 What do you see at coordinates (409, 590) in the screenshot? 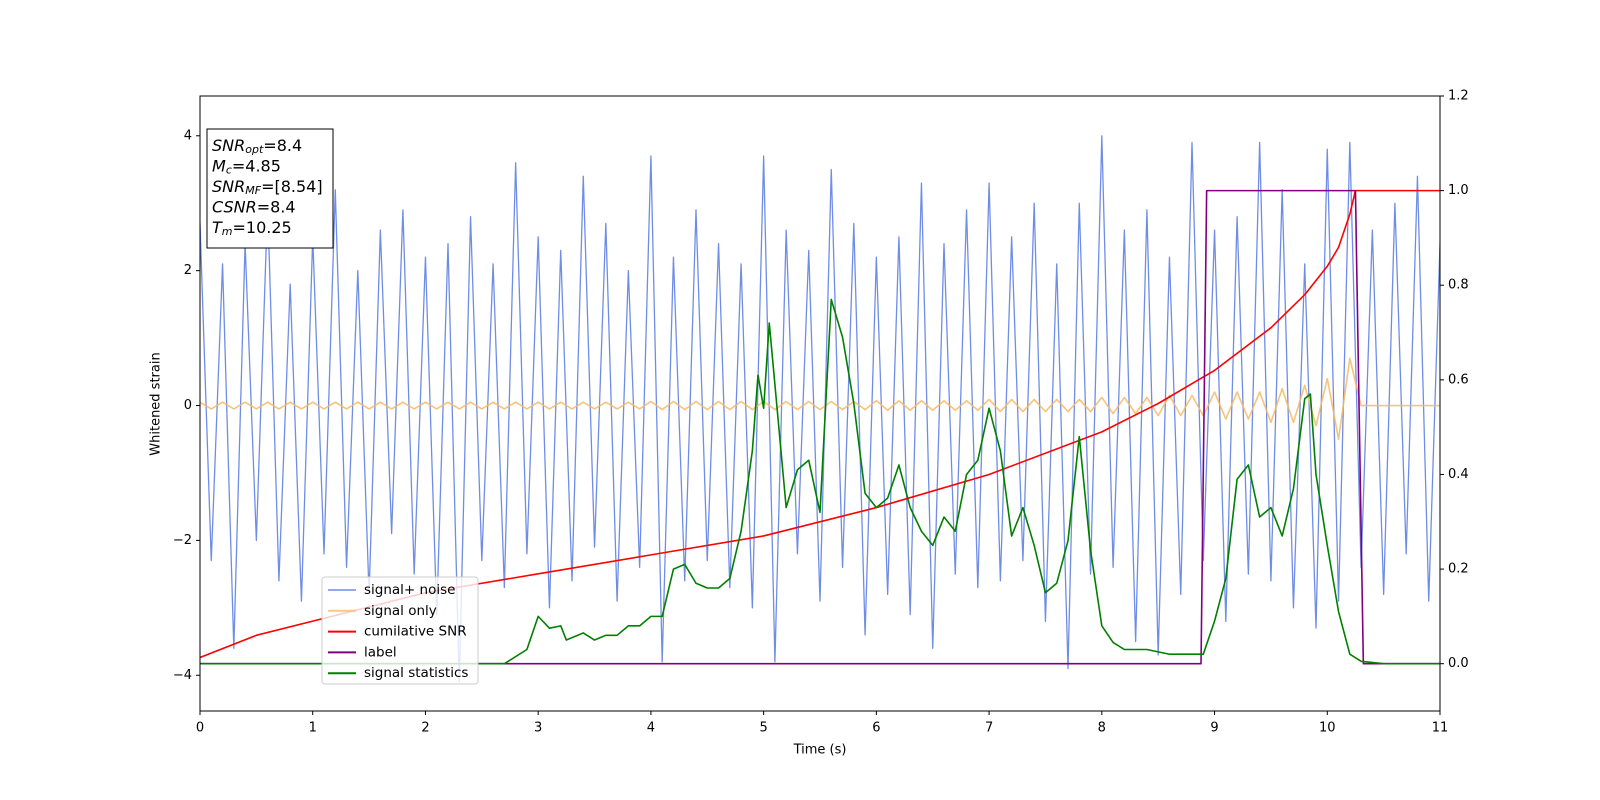
I see `legend-label: signal+ noise` at bounding box center [409, 590].